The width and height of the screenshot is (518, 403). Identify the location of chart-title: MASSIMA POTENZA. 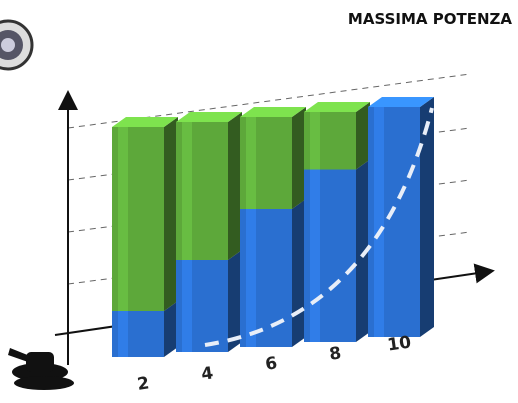
(430, 19).